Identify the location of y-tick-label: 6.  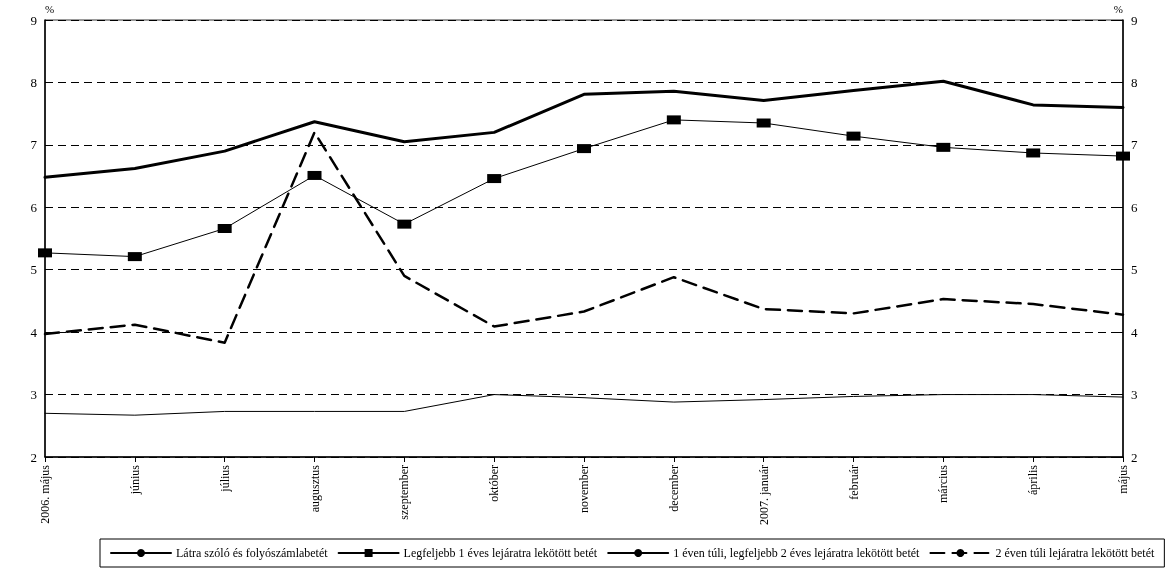
(34, 207).